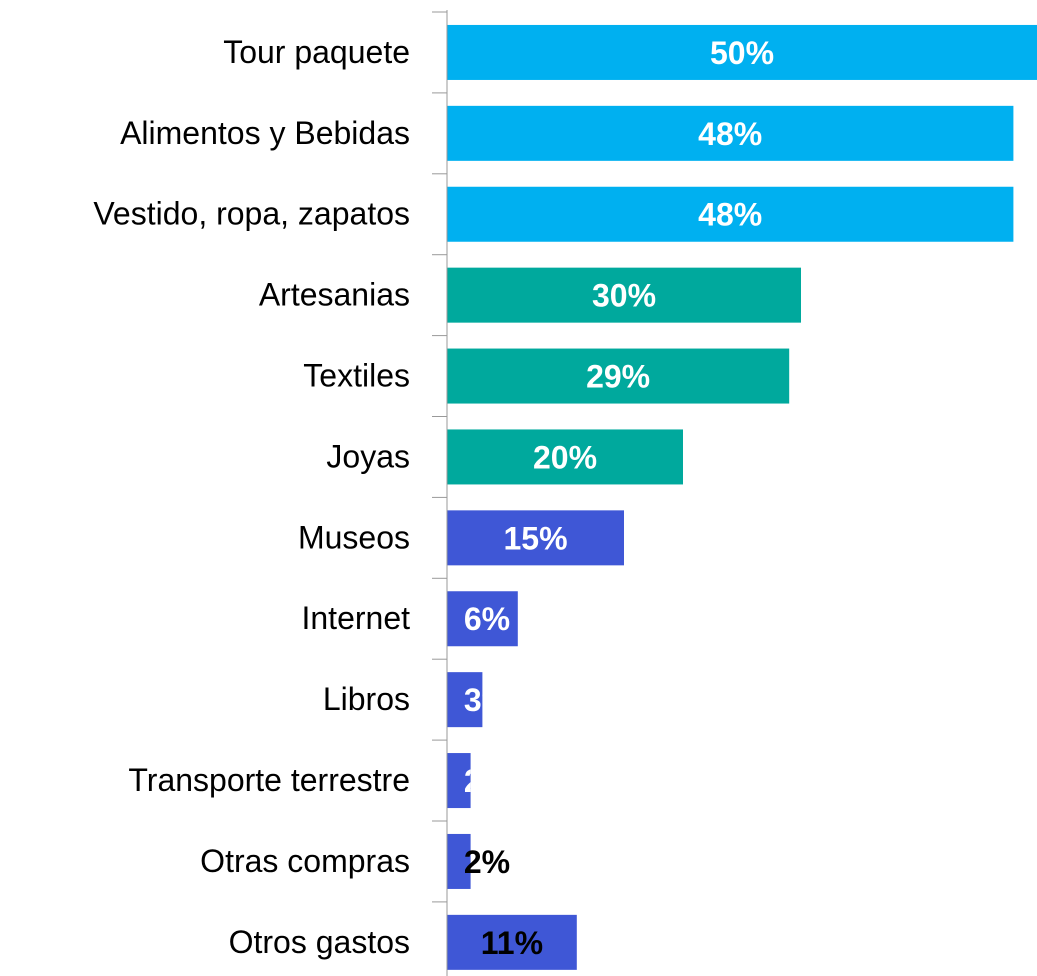  Describe the element at coordinates (305, 861) in the screenshot. I see `category-label: Otras compras` at that location.